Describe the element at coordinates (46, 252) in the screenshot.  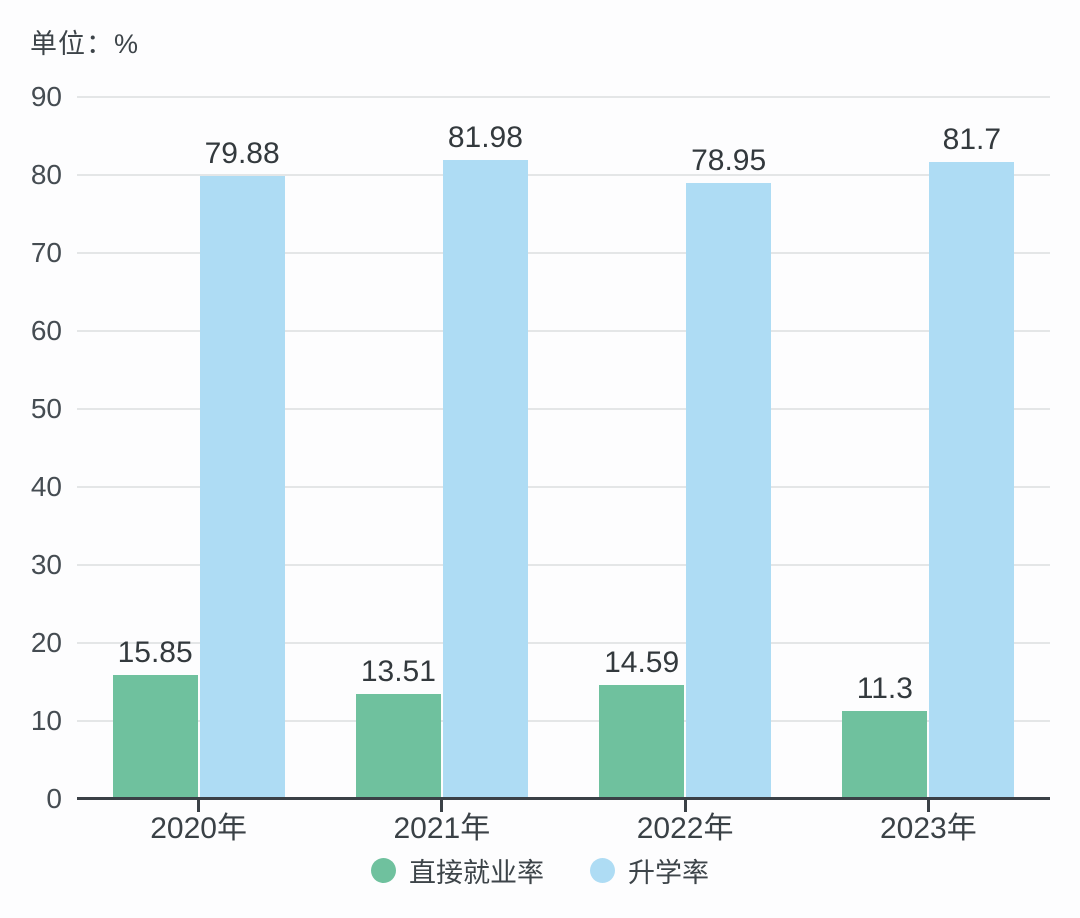
I see `y-tick-label: 70` at that location.